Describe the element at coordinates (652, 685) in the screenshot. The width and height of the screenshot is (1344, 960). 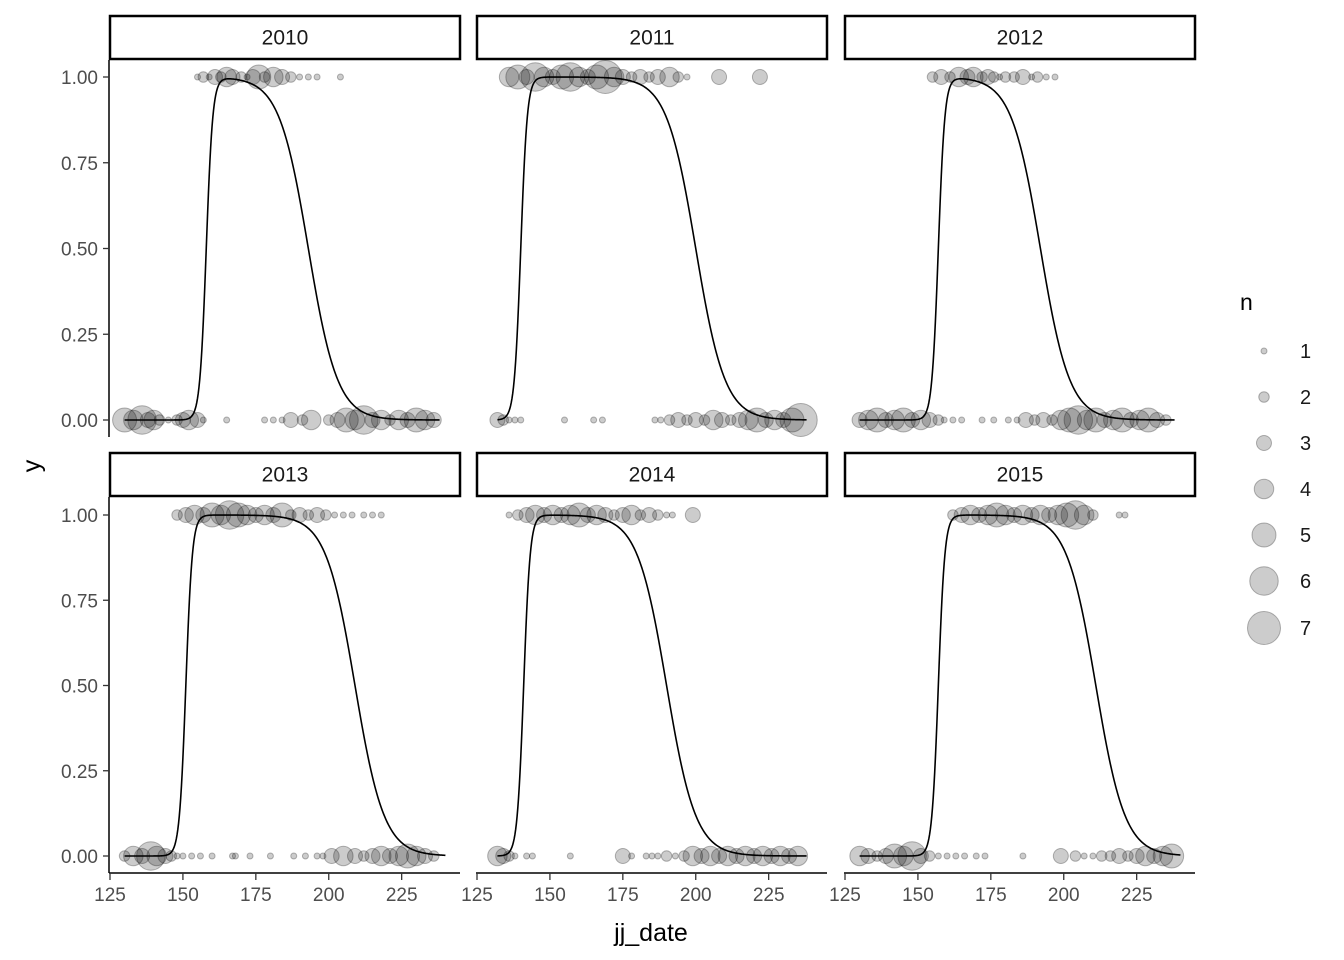
I see `fitted-curve-2014` at that location.